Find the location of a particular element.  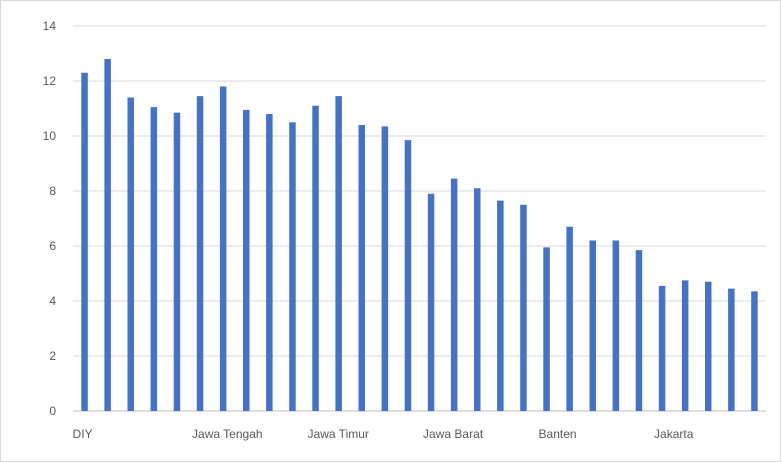

x-tick-label: Banten is located at coordinates (558, 434).